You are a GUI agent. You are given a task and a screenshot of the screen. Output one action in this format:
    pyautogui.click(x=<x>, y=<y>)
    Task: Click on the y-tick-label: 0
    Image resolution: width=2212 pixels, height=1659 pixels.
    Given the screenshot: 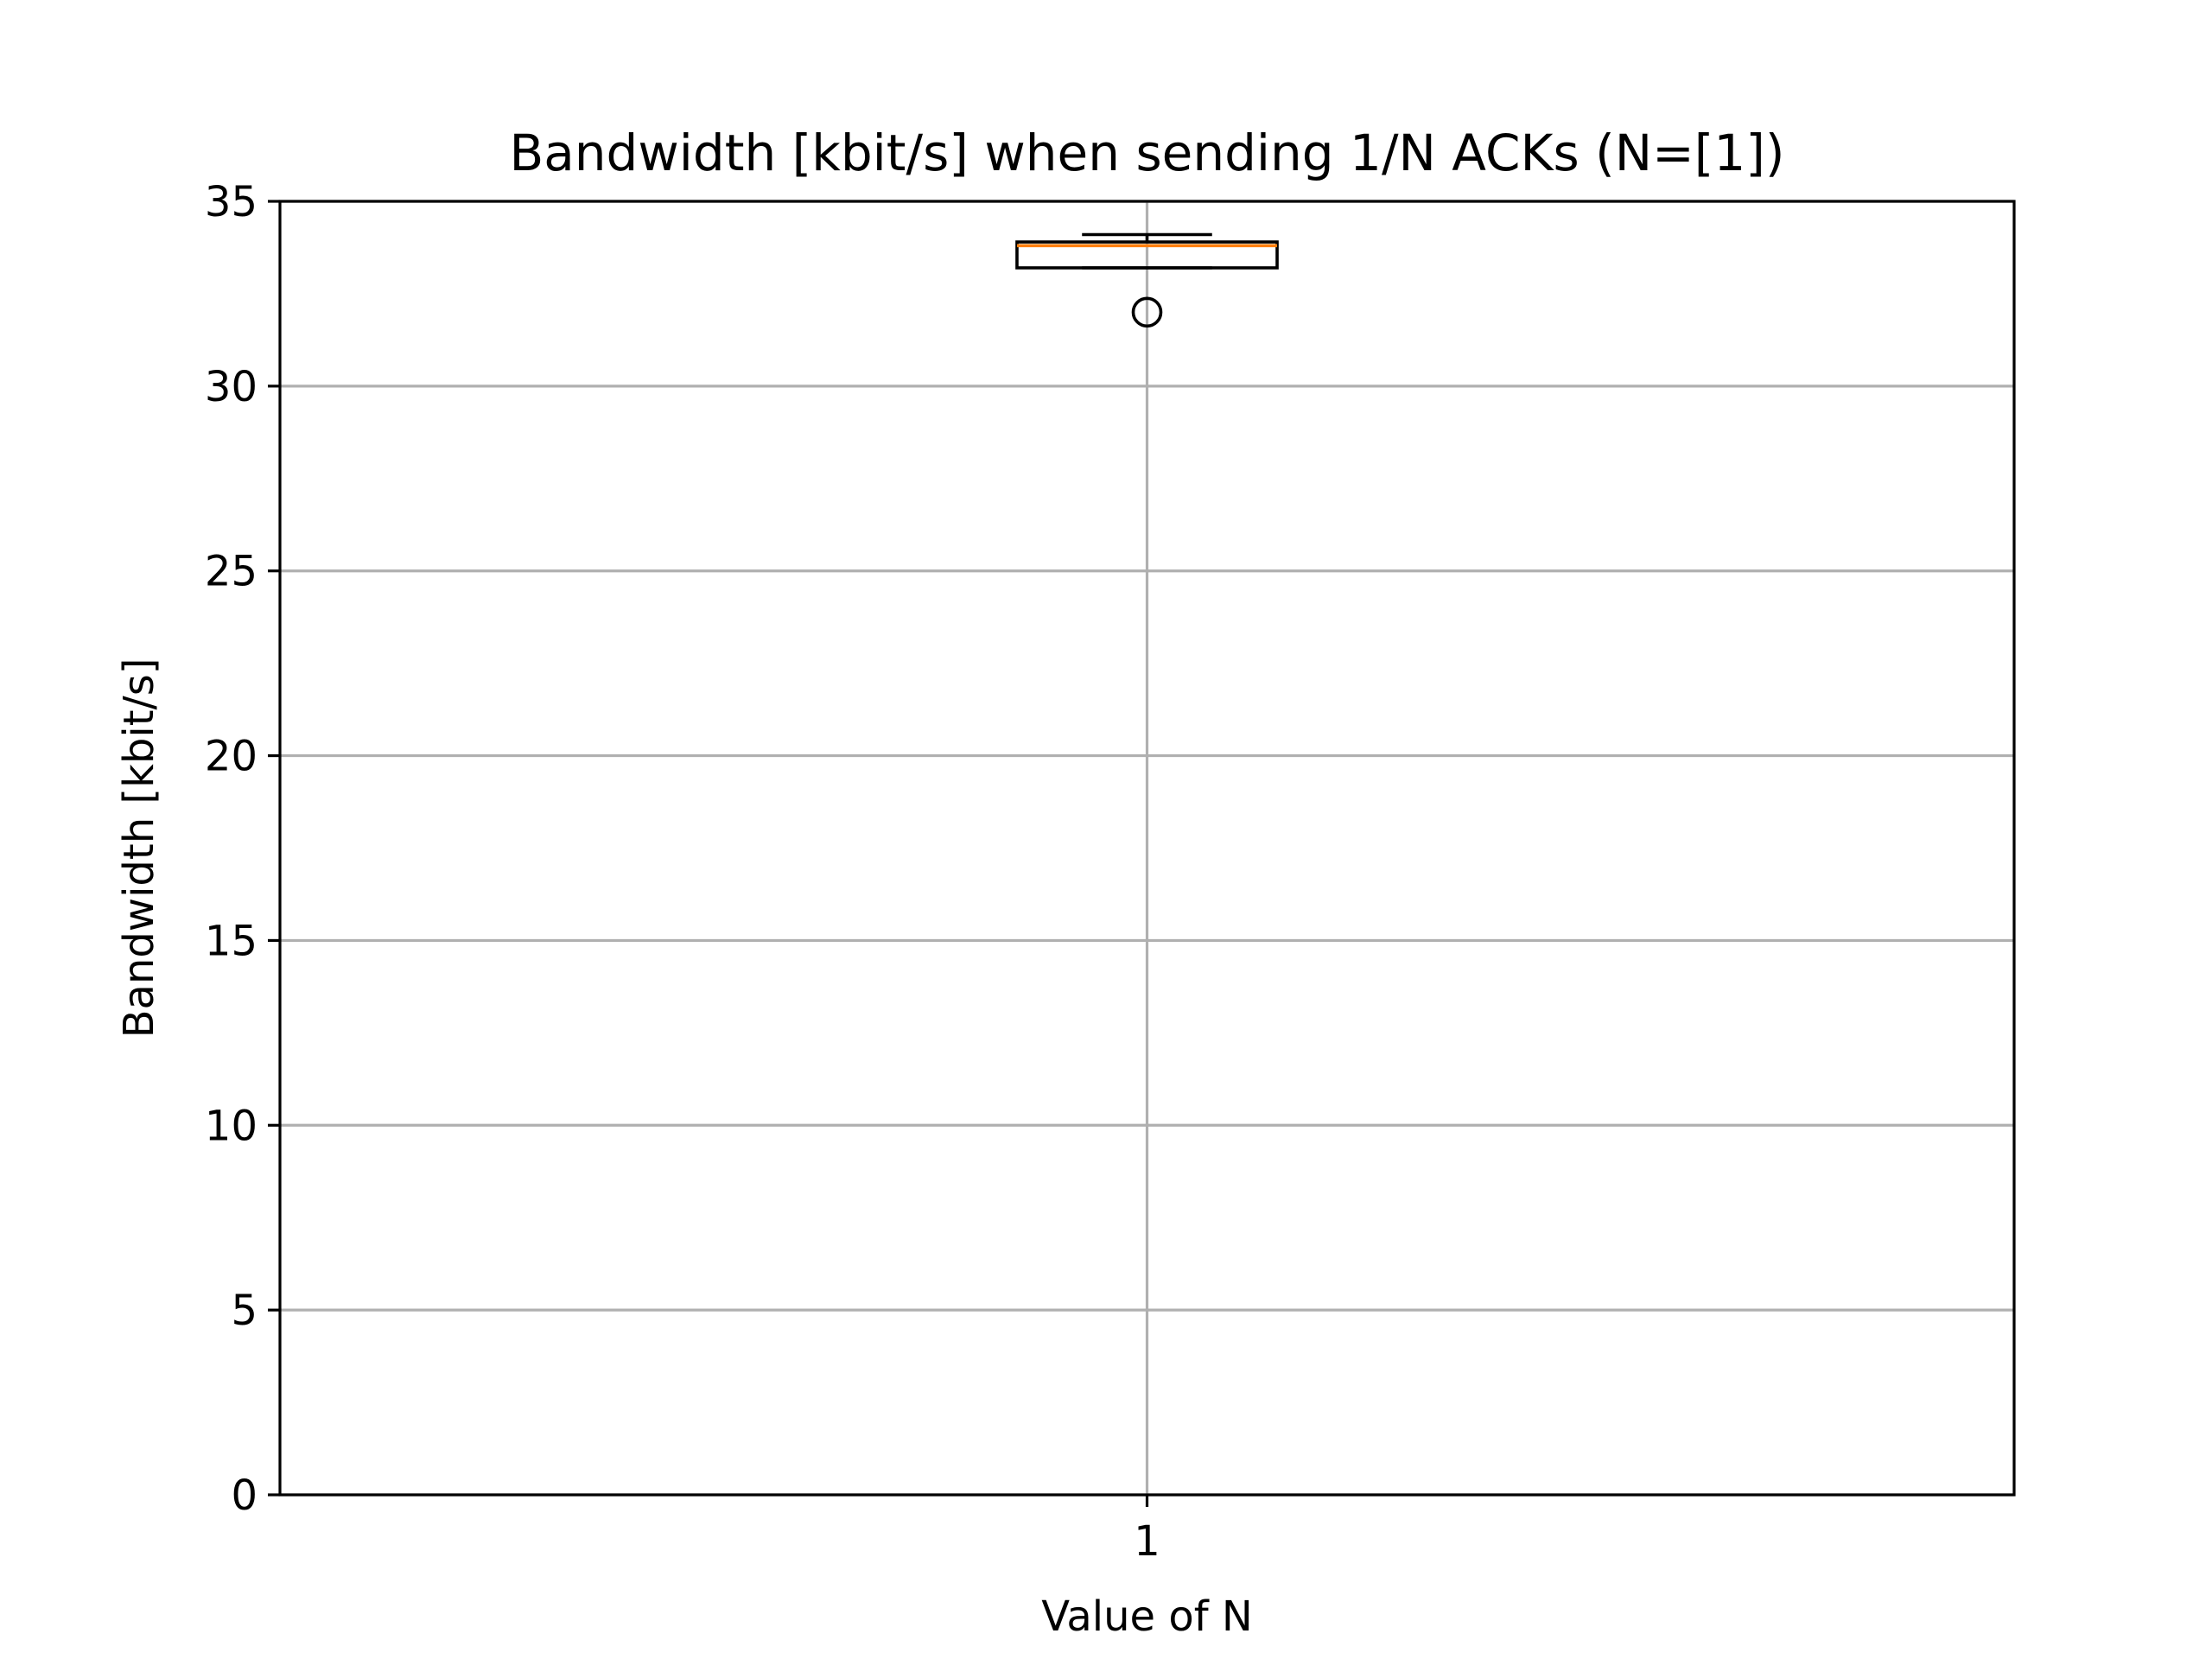 What is the action you would take?
    pyautogui.click(x=244, y=1495)
    